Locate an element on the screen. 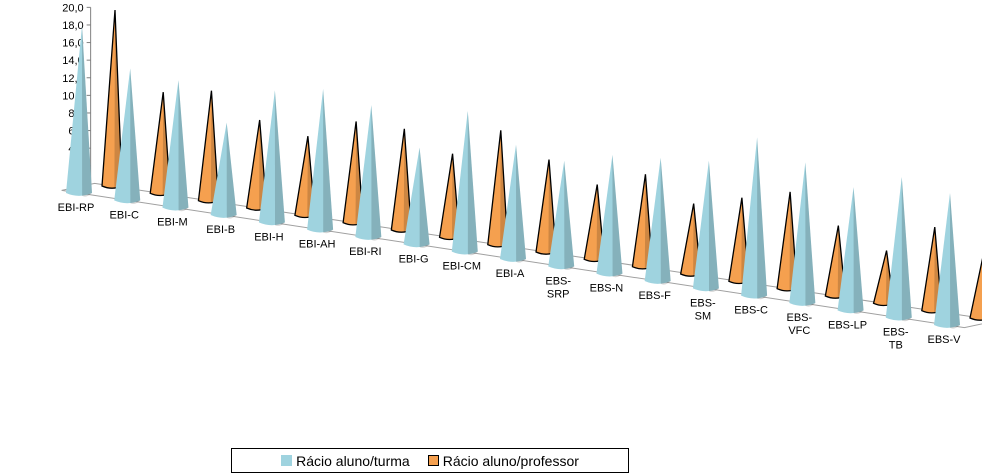 The image size is (982, 475). cone-turma-EBS-VFC is located at coordinates (802, 234).